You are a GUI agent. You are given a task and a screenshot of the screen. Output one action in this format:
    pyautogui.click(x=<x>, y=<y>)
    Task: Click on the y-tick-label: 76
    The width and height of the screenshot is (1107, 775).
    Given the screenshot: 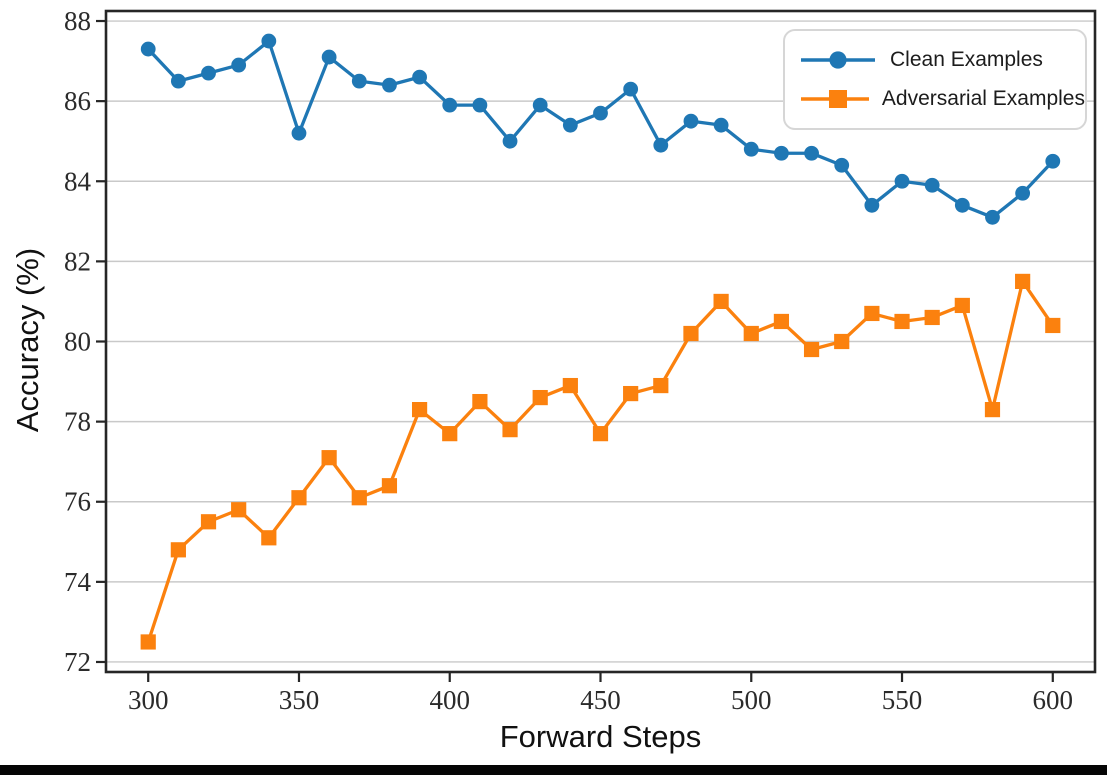 What is the action you would take?
    pyautogui.click(x=77, y=502)
    